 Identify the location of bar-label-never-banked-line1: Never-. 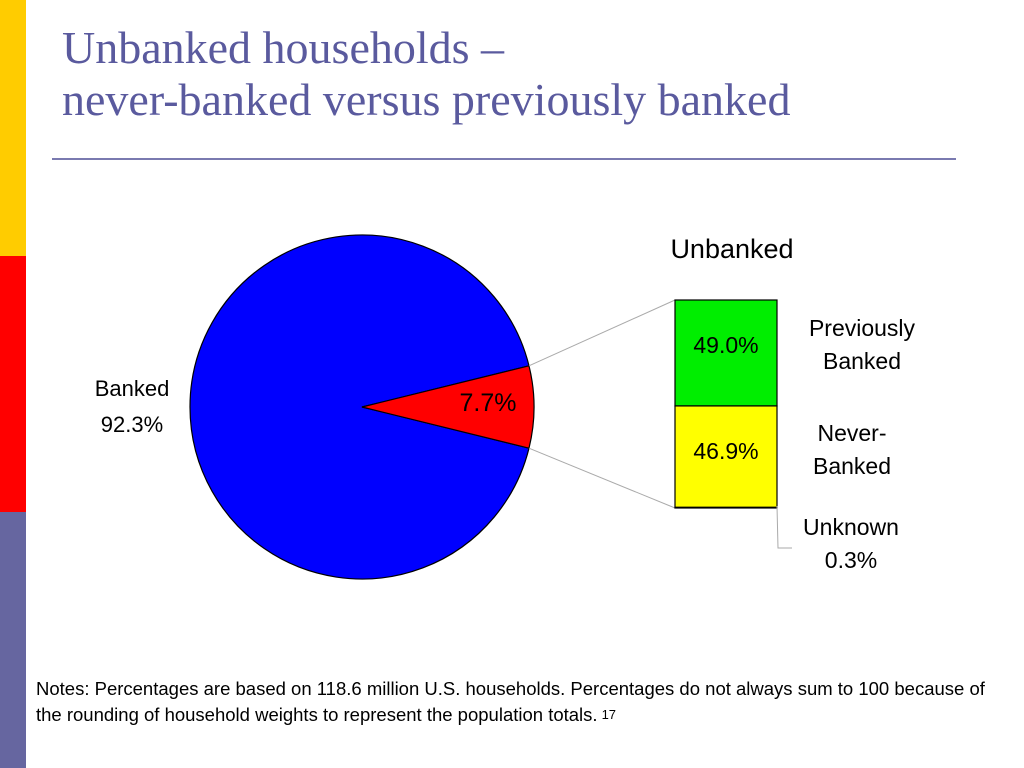
(851, 433).